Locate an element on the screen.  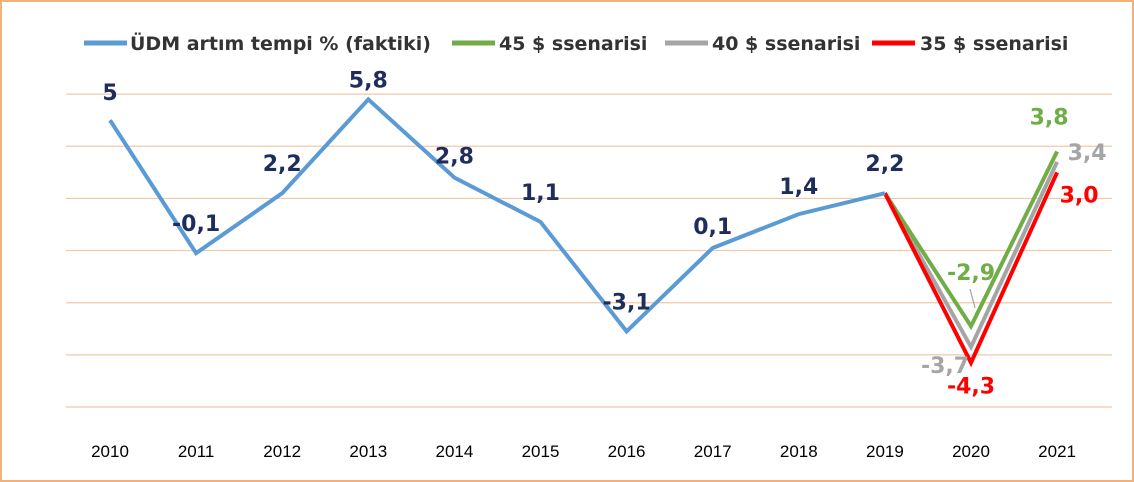
data-label: 3,8 is located at coordinates (1049, 118).